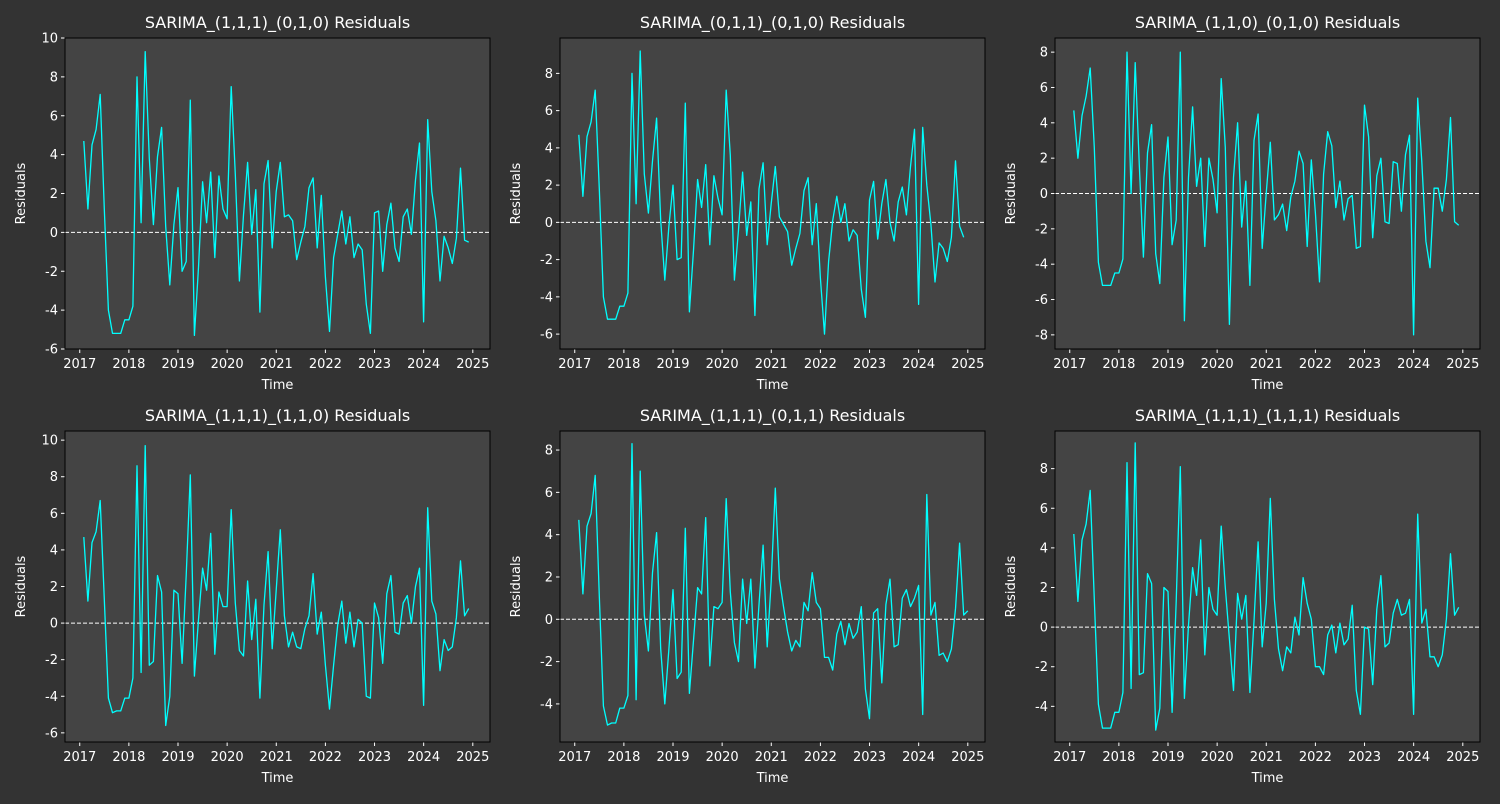 The width and height of the screenshot is (1500, 804). Describe the element at coordinates (1267, 416) in the screenshot. I see `chart-title: SARIMA_(1,1,1)_(1,1,1) Residuals` at that location.